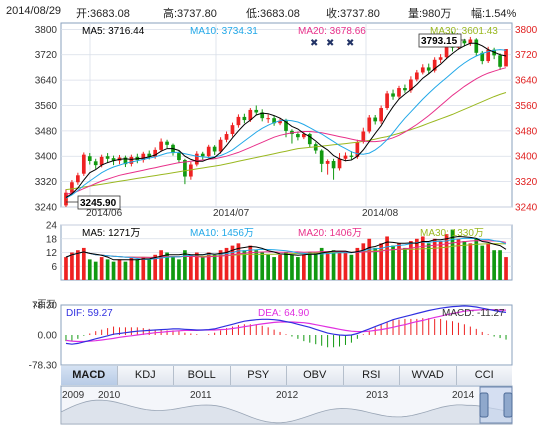 The height and width of the screenshot is (428, 538). I want to click on y-tick-label: 3560, so click(46, 106).